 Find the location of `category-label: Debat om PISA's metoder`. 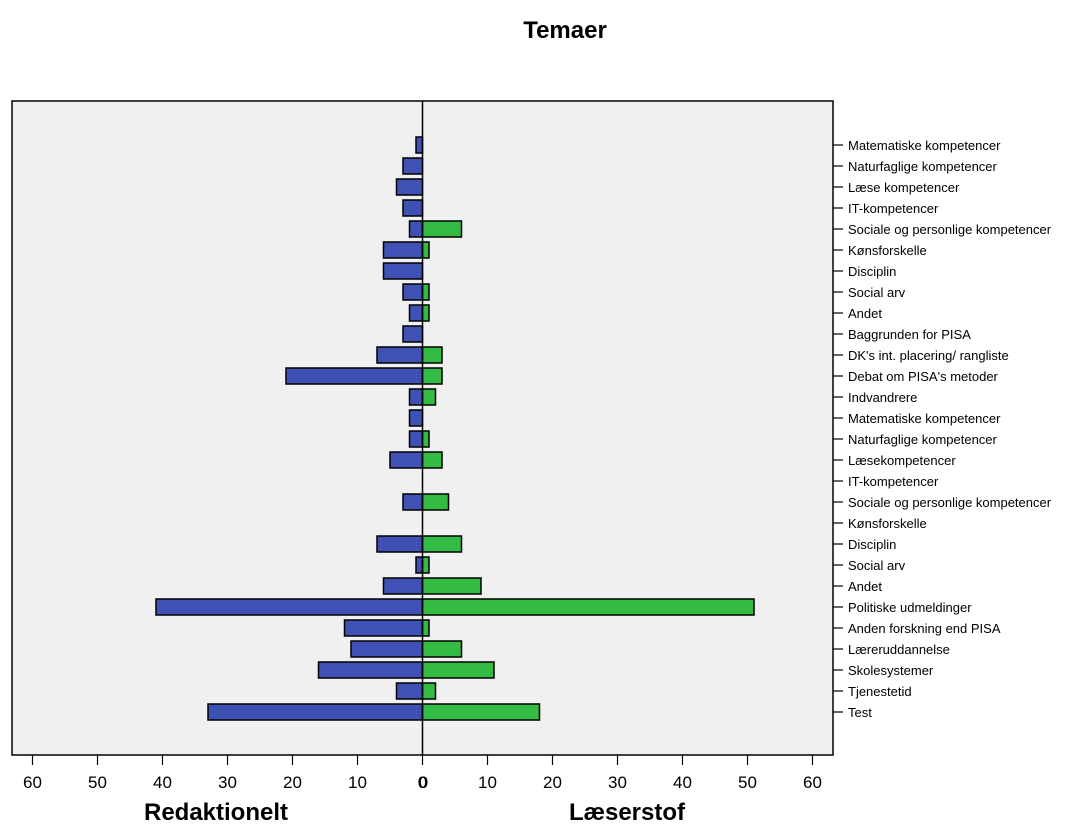

category-label: Debat om PISA's metoder is located at coordinates (923, 376).